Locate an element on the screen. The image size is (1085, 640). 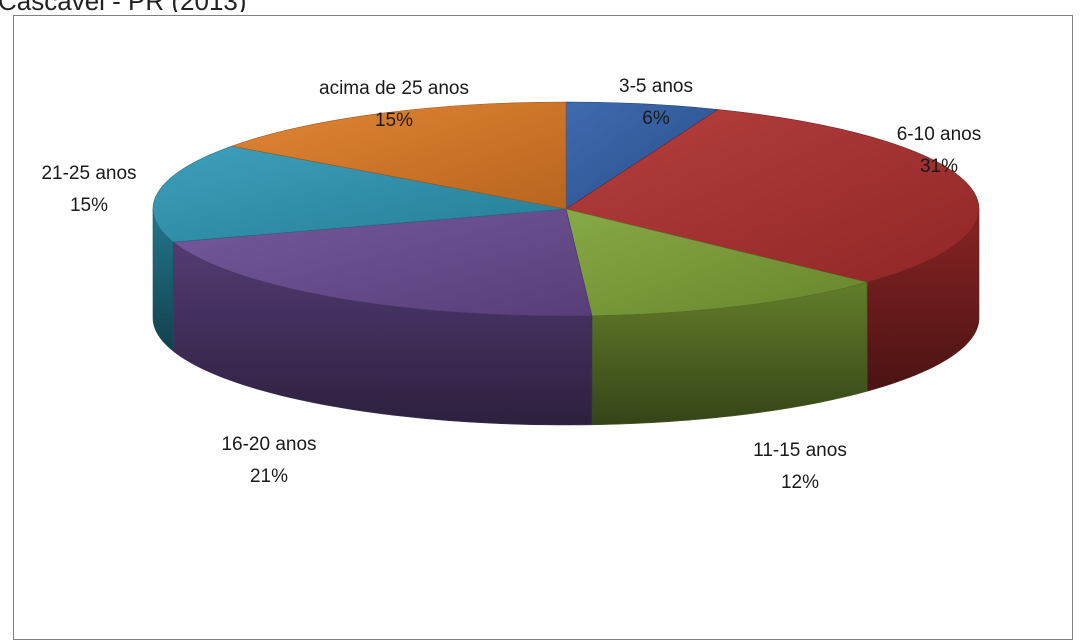
slice-category-label: 16-20 anos is located at coordinates (268, 444).